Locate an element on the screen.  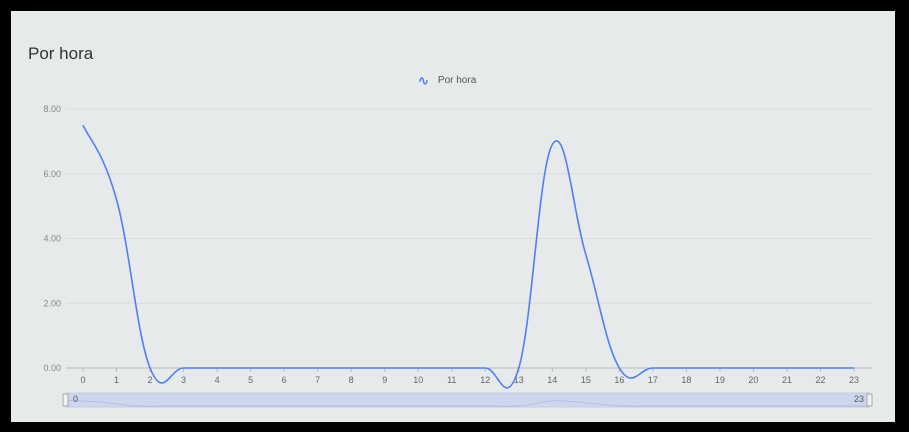
x-tick-label: 5 is located at coordinates (250, 380).